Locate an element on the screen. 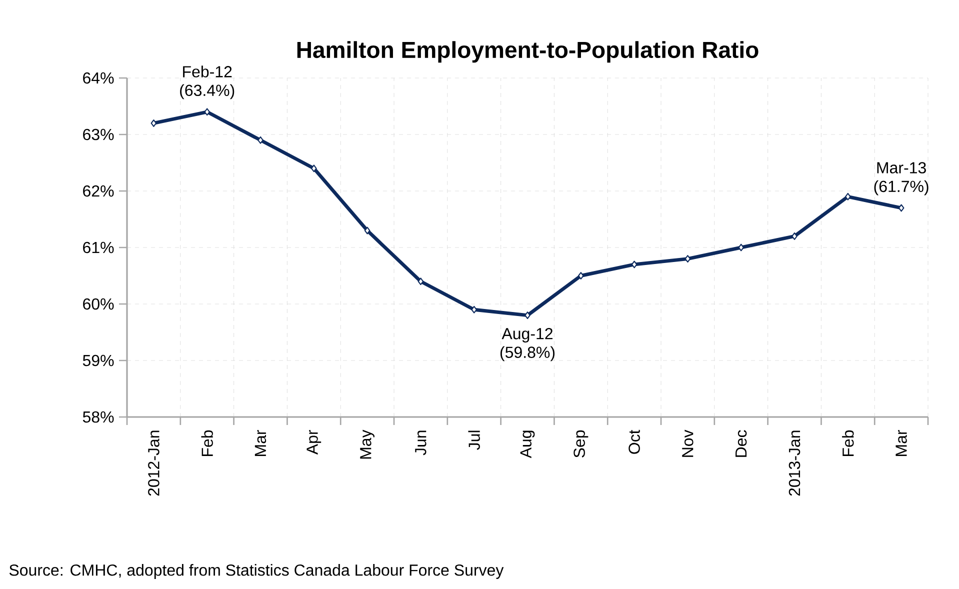  x-tick-label: Sep is located at coordinates (581, 444).